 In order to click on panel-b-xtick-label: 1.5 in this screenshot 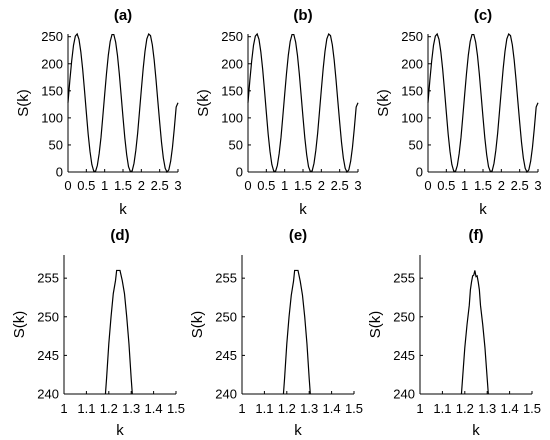, I will do `click(303, 185)`.